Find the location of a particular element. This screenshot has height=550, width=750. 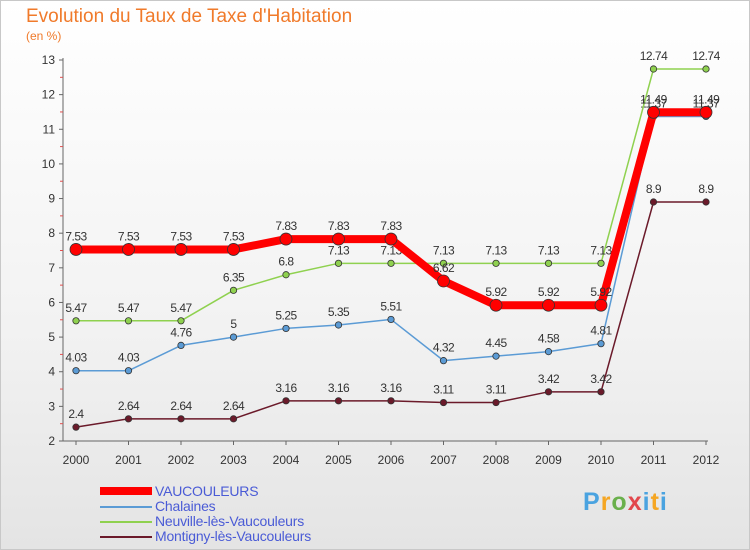

proxiti-logo: Proxiti is located at coordinates (625, 502).